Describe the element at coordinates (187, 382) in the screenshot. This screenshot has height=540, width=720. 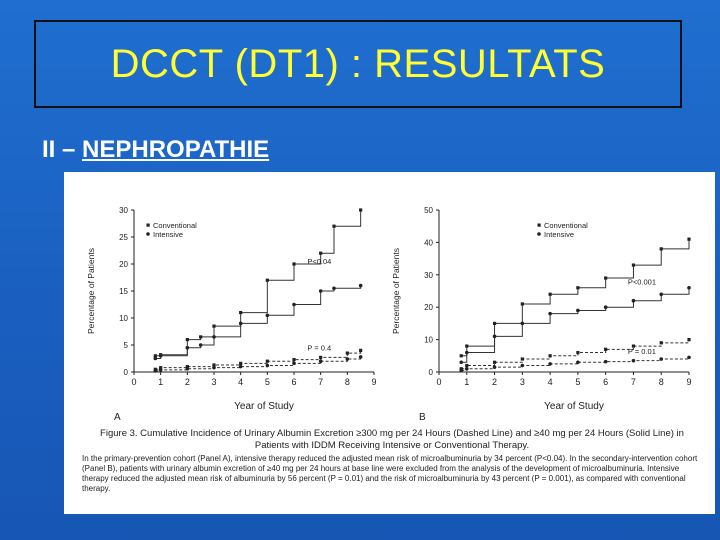
I see `panel-a-x-tick-label: 2` at that location.